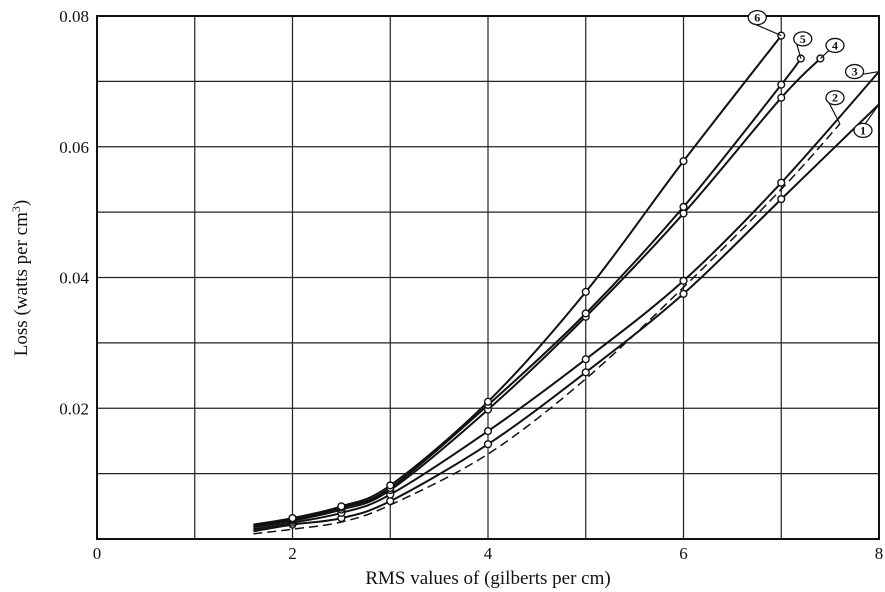 The width and height of the screenshot is (885, 592). What do you see at coordinates (488, 553) in the screenshot?
I see `x-tick-label: 4` at bounding box center [488, 553].